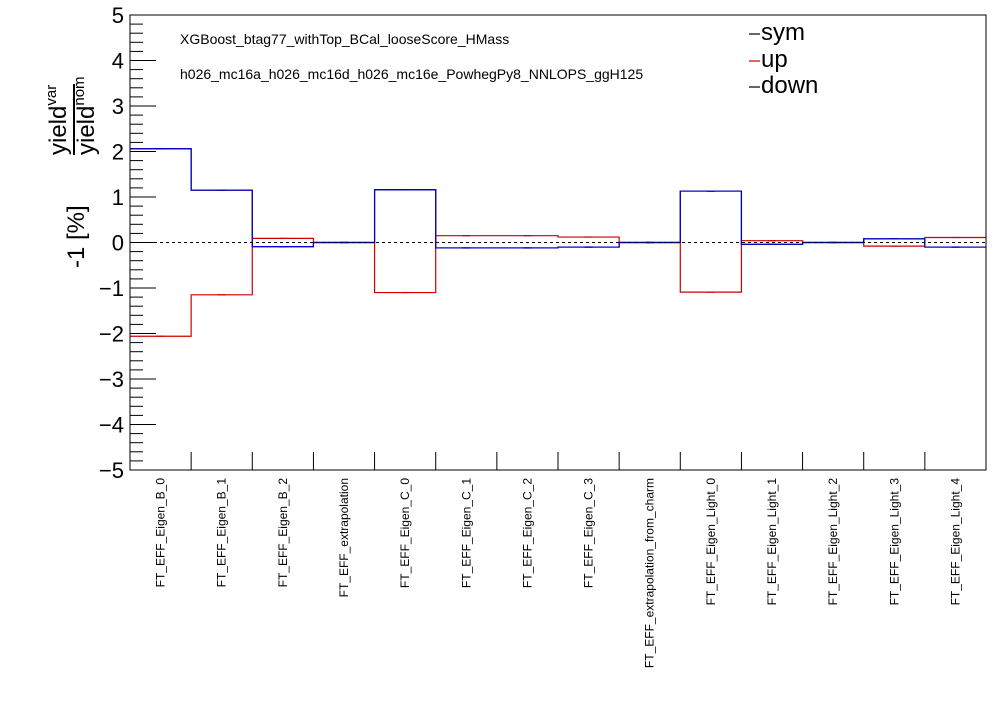 Image resolution: width=996 pixels, height=722 pixels. I want to click on y-title-numerator: yieldvar, so click(57, 120).